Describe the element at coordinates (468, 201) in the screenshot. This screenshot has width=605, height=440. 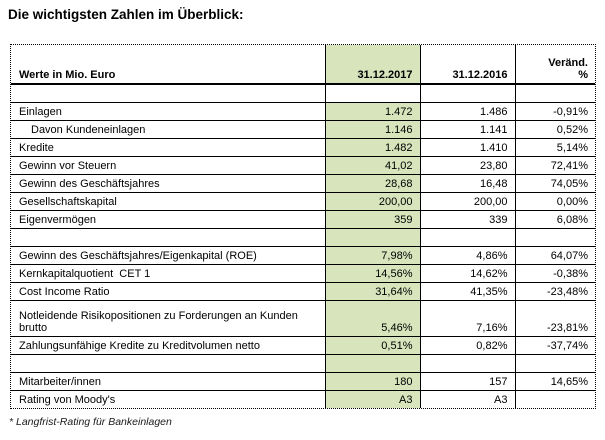
I see `value-2016: 200,00` at that location.